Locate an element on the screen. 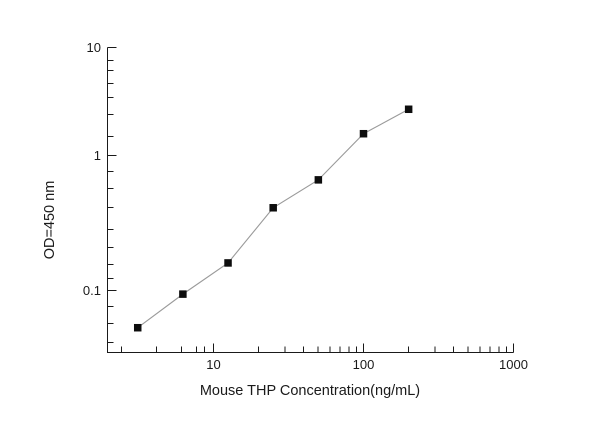 The width and height of the screenshot is (600, 421). y-tick-label-1: 1 is located at coordinates (97, 155).